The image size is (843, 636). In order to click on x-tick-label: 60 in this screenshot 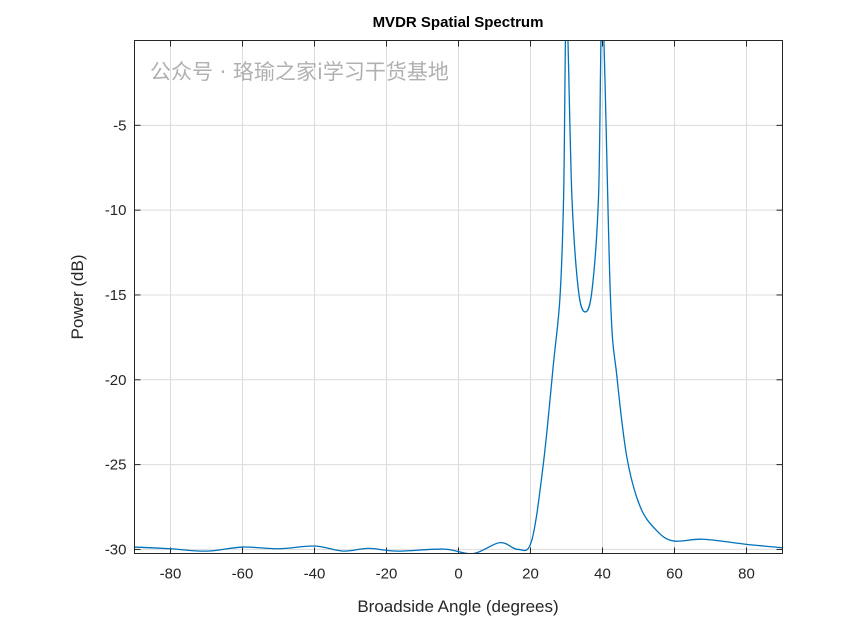, I will do `click(674, 574)`.